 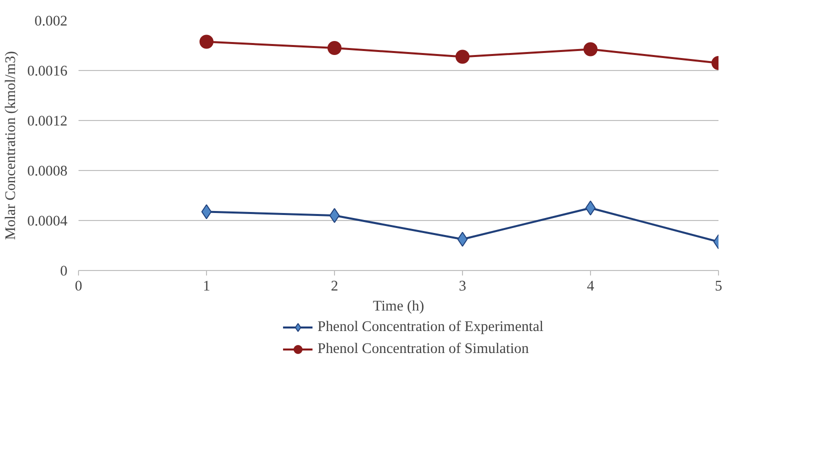 What do you see at coordinates (51, 22) in the screenshot?
I see `y-tick-label: 0.002` at bounding box center [51, 22].